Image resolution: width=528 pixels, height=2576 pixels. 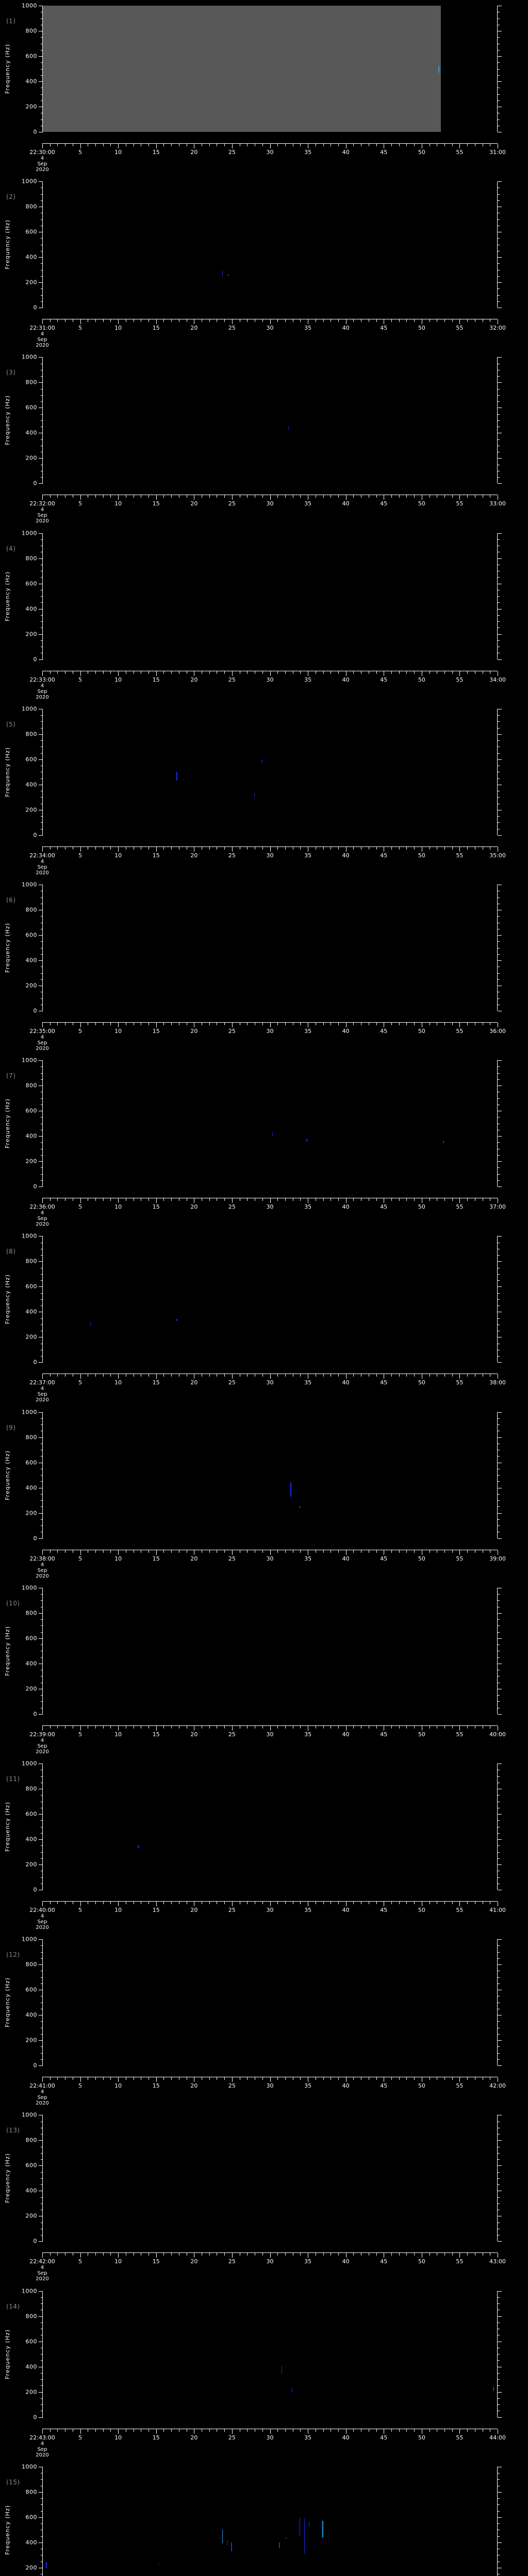 I want to click on x-tick-label: 20, so click(x=194, y=2086).